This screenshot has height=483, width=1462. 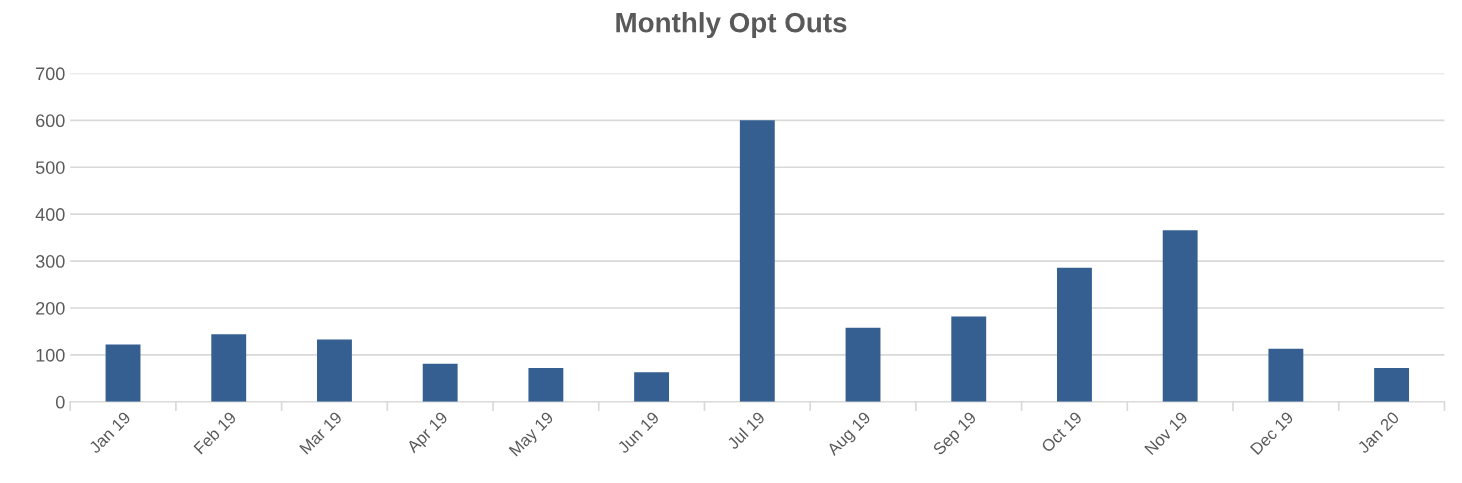 I want to click on x-tick-label: Jul 19, so click(x=746, y=430).